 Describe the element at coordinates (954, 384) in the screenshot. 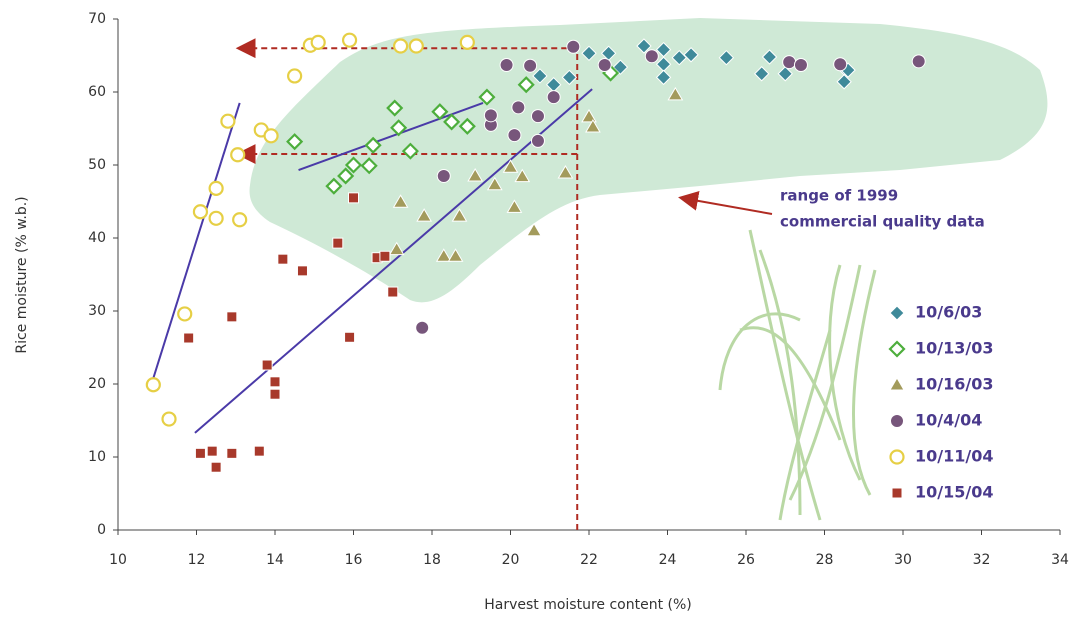

I see `legend-label: 10/16/03` at that location.